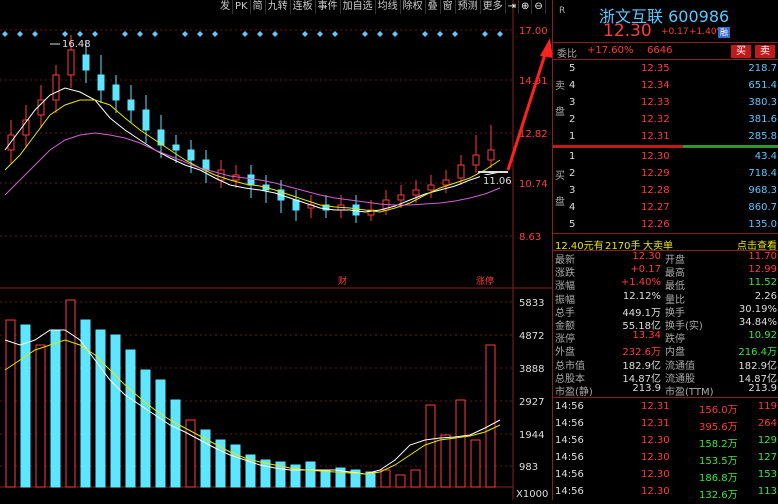  What do you see at coordinates (665, 243) in the screenshot?
I see `big-order-row: 12.40元有 2170手 大卖单 点击查看` at bounding box center [665, 243].